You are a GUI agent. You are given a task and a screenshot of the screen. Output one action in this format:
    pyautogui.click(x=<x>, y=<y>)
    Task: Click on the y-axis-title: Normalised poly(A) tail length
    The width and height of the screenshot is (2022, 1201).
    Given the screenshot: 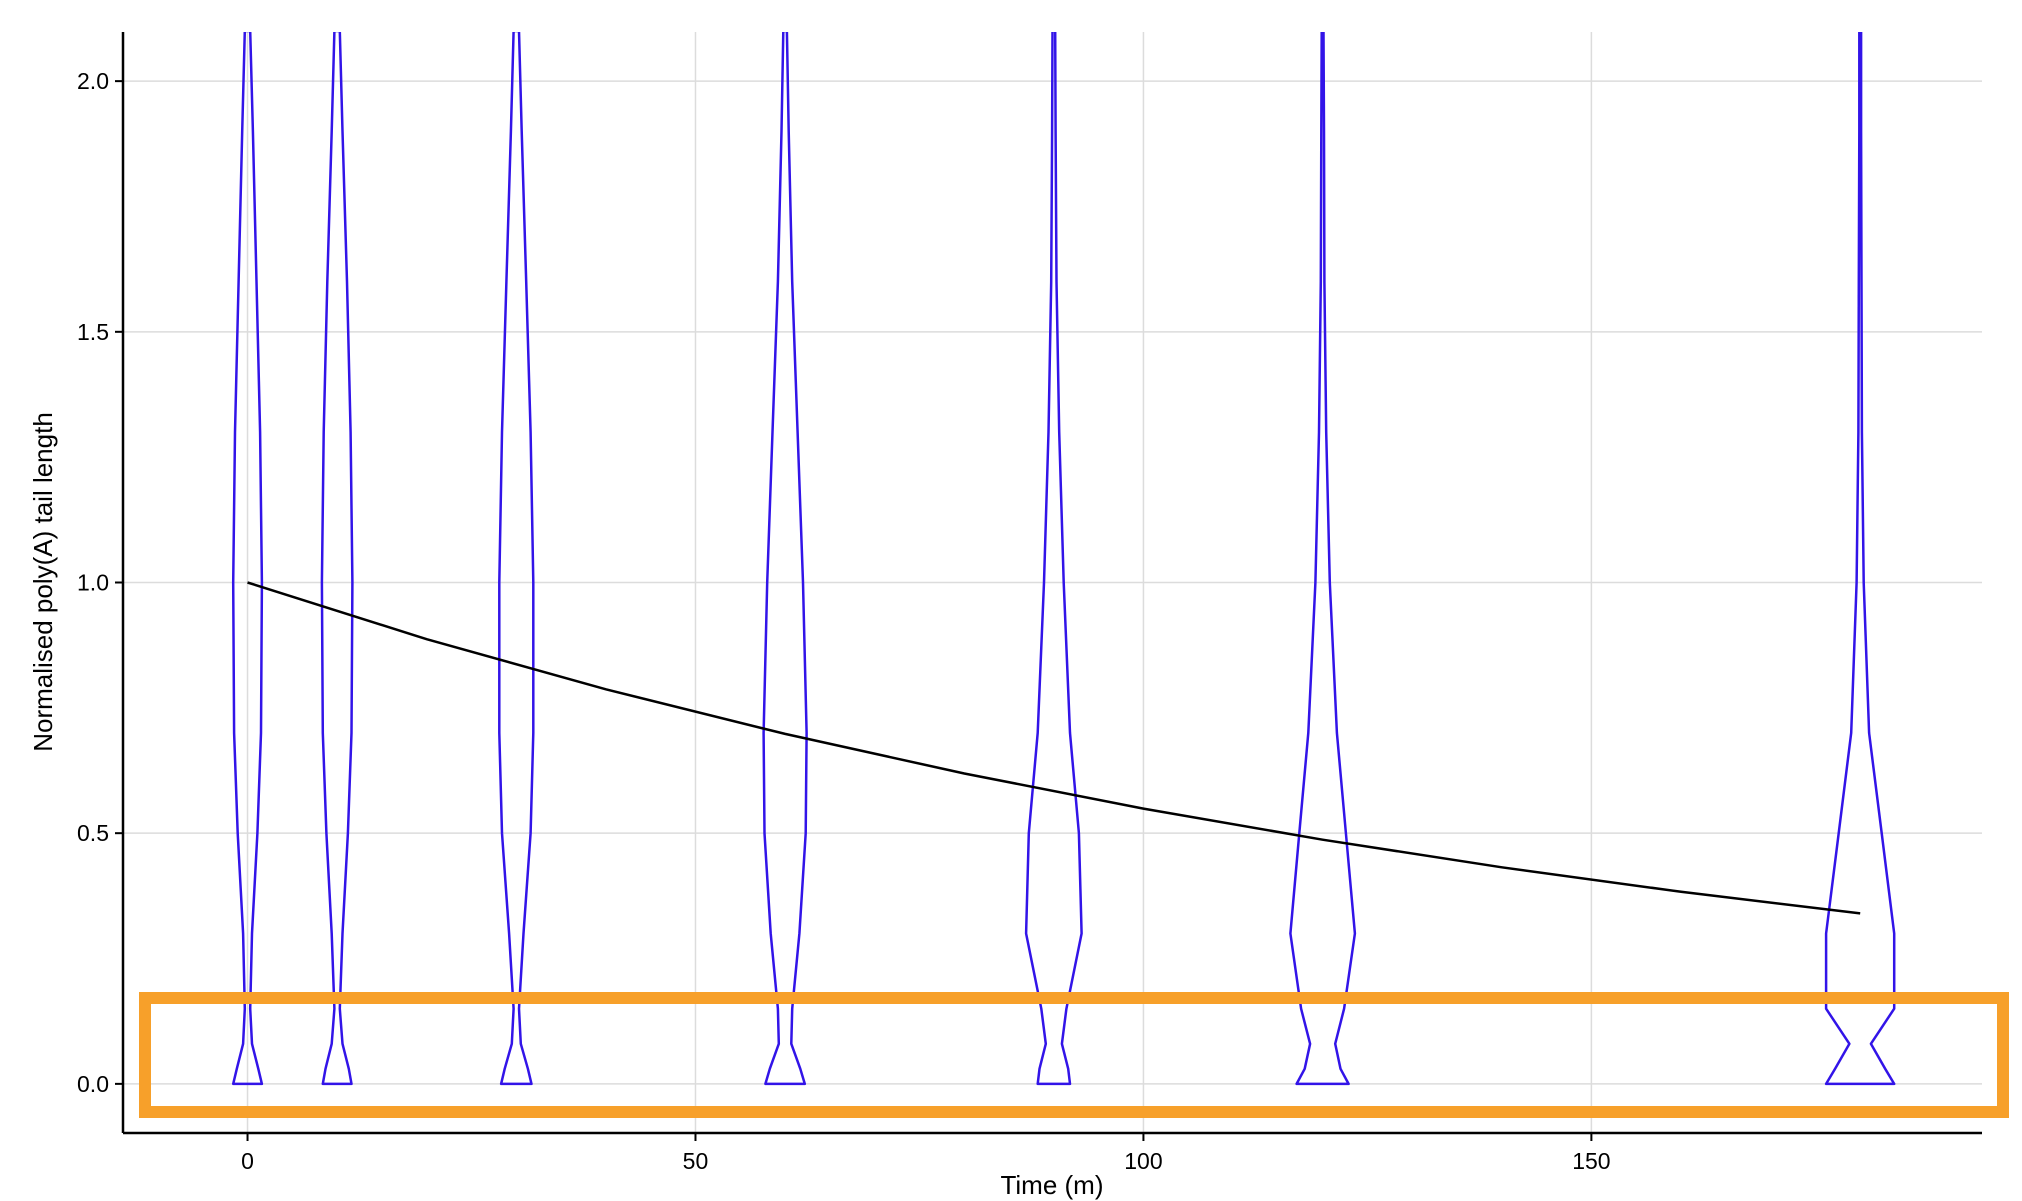 What is the action you would take?
    pyautogui.click(x=43, y=582)
    